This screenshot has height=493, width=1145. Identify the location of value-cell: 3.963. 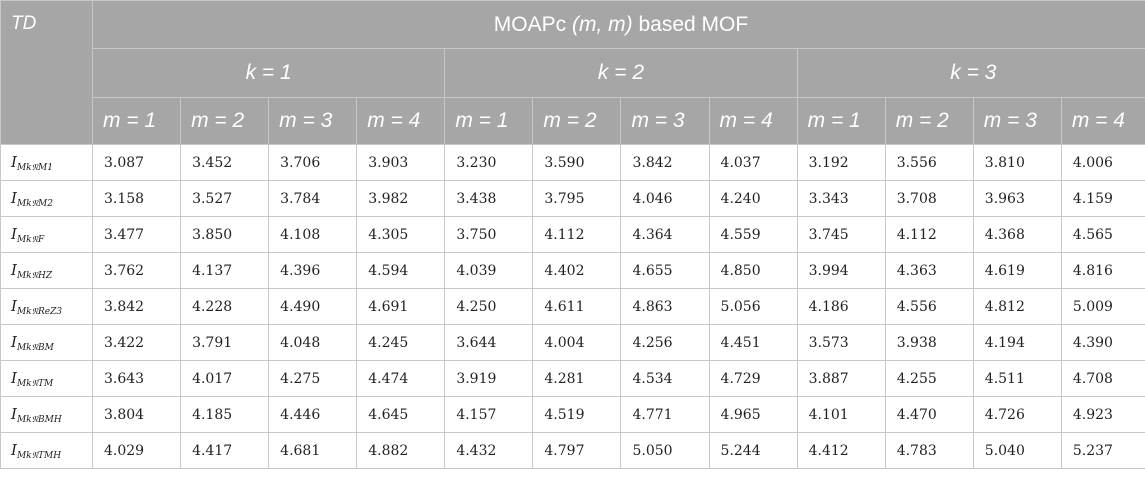
(1017, 198).